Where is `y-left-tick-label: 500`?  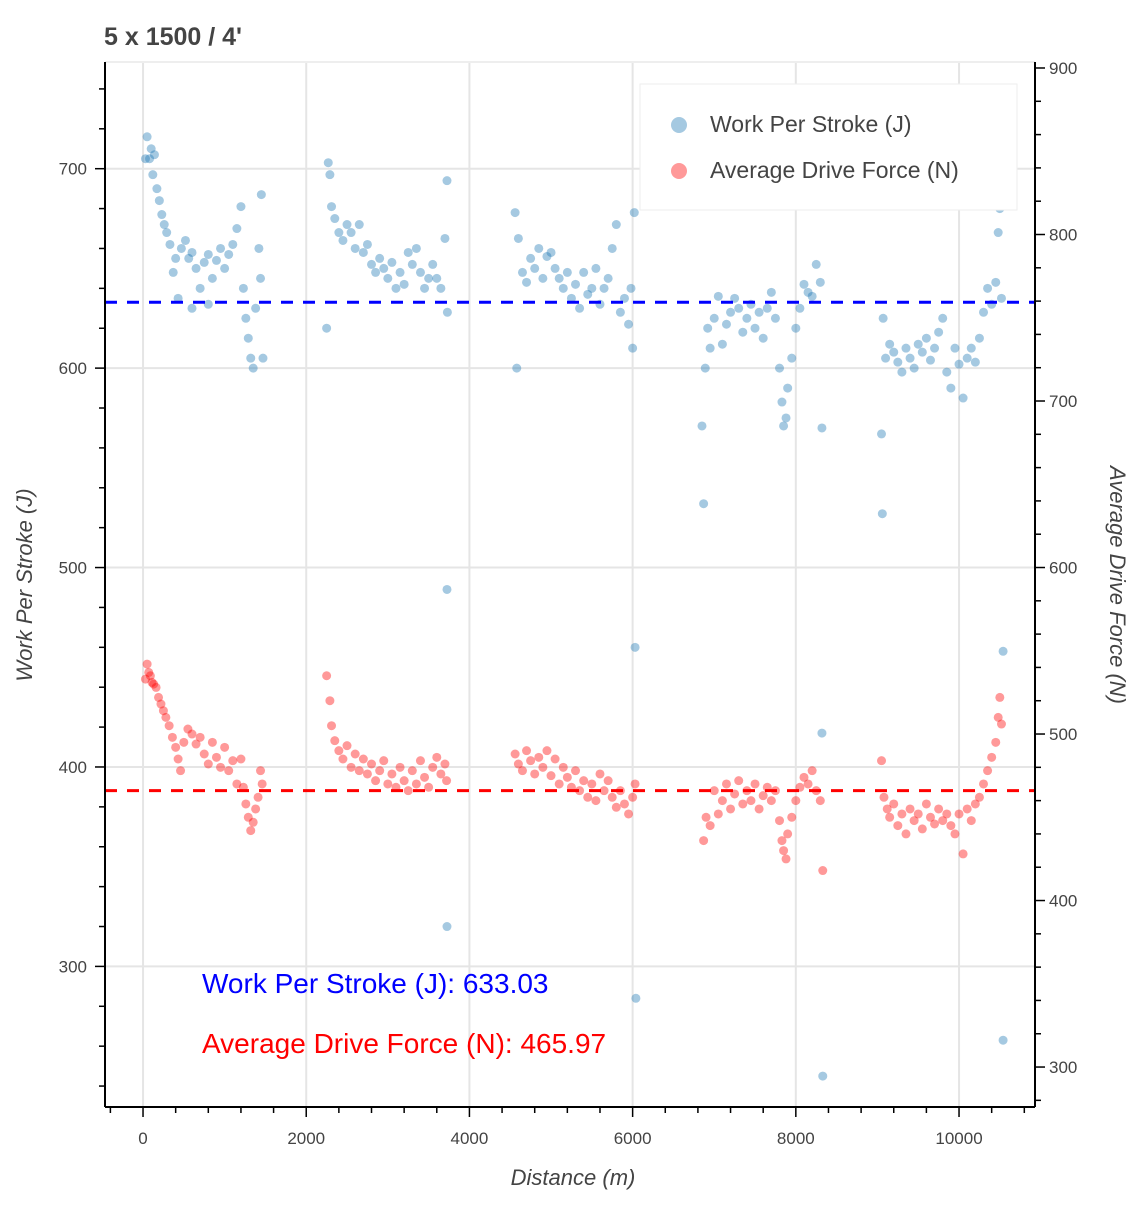
y-left-tick-label: 500 is located at coordinates (73, 568).